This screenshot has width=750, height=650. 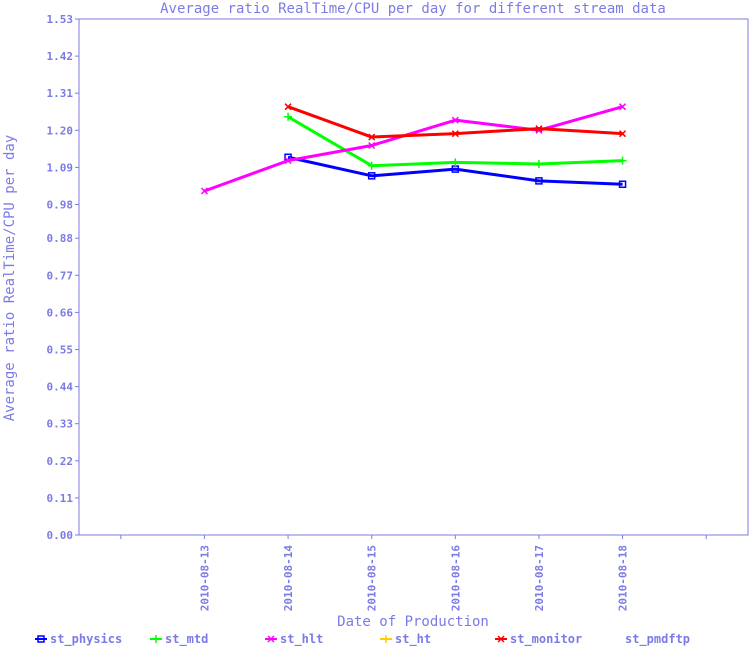 What do you see at coordinates (60, 424) in the screenshot?
I see `y-tick-label: 0.33` at bounding box center [60, 424].